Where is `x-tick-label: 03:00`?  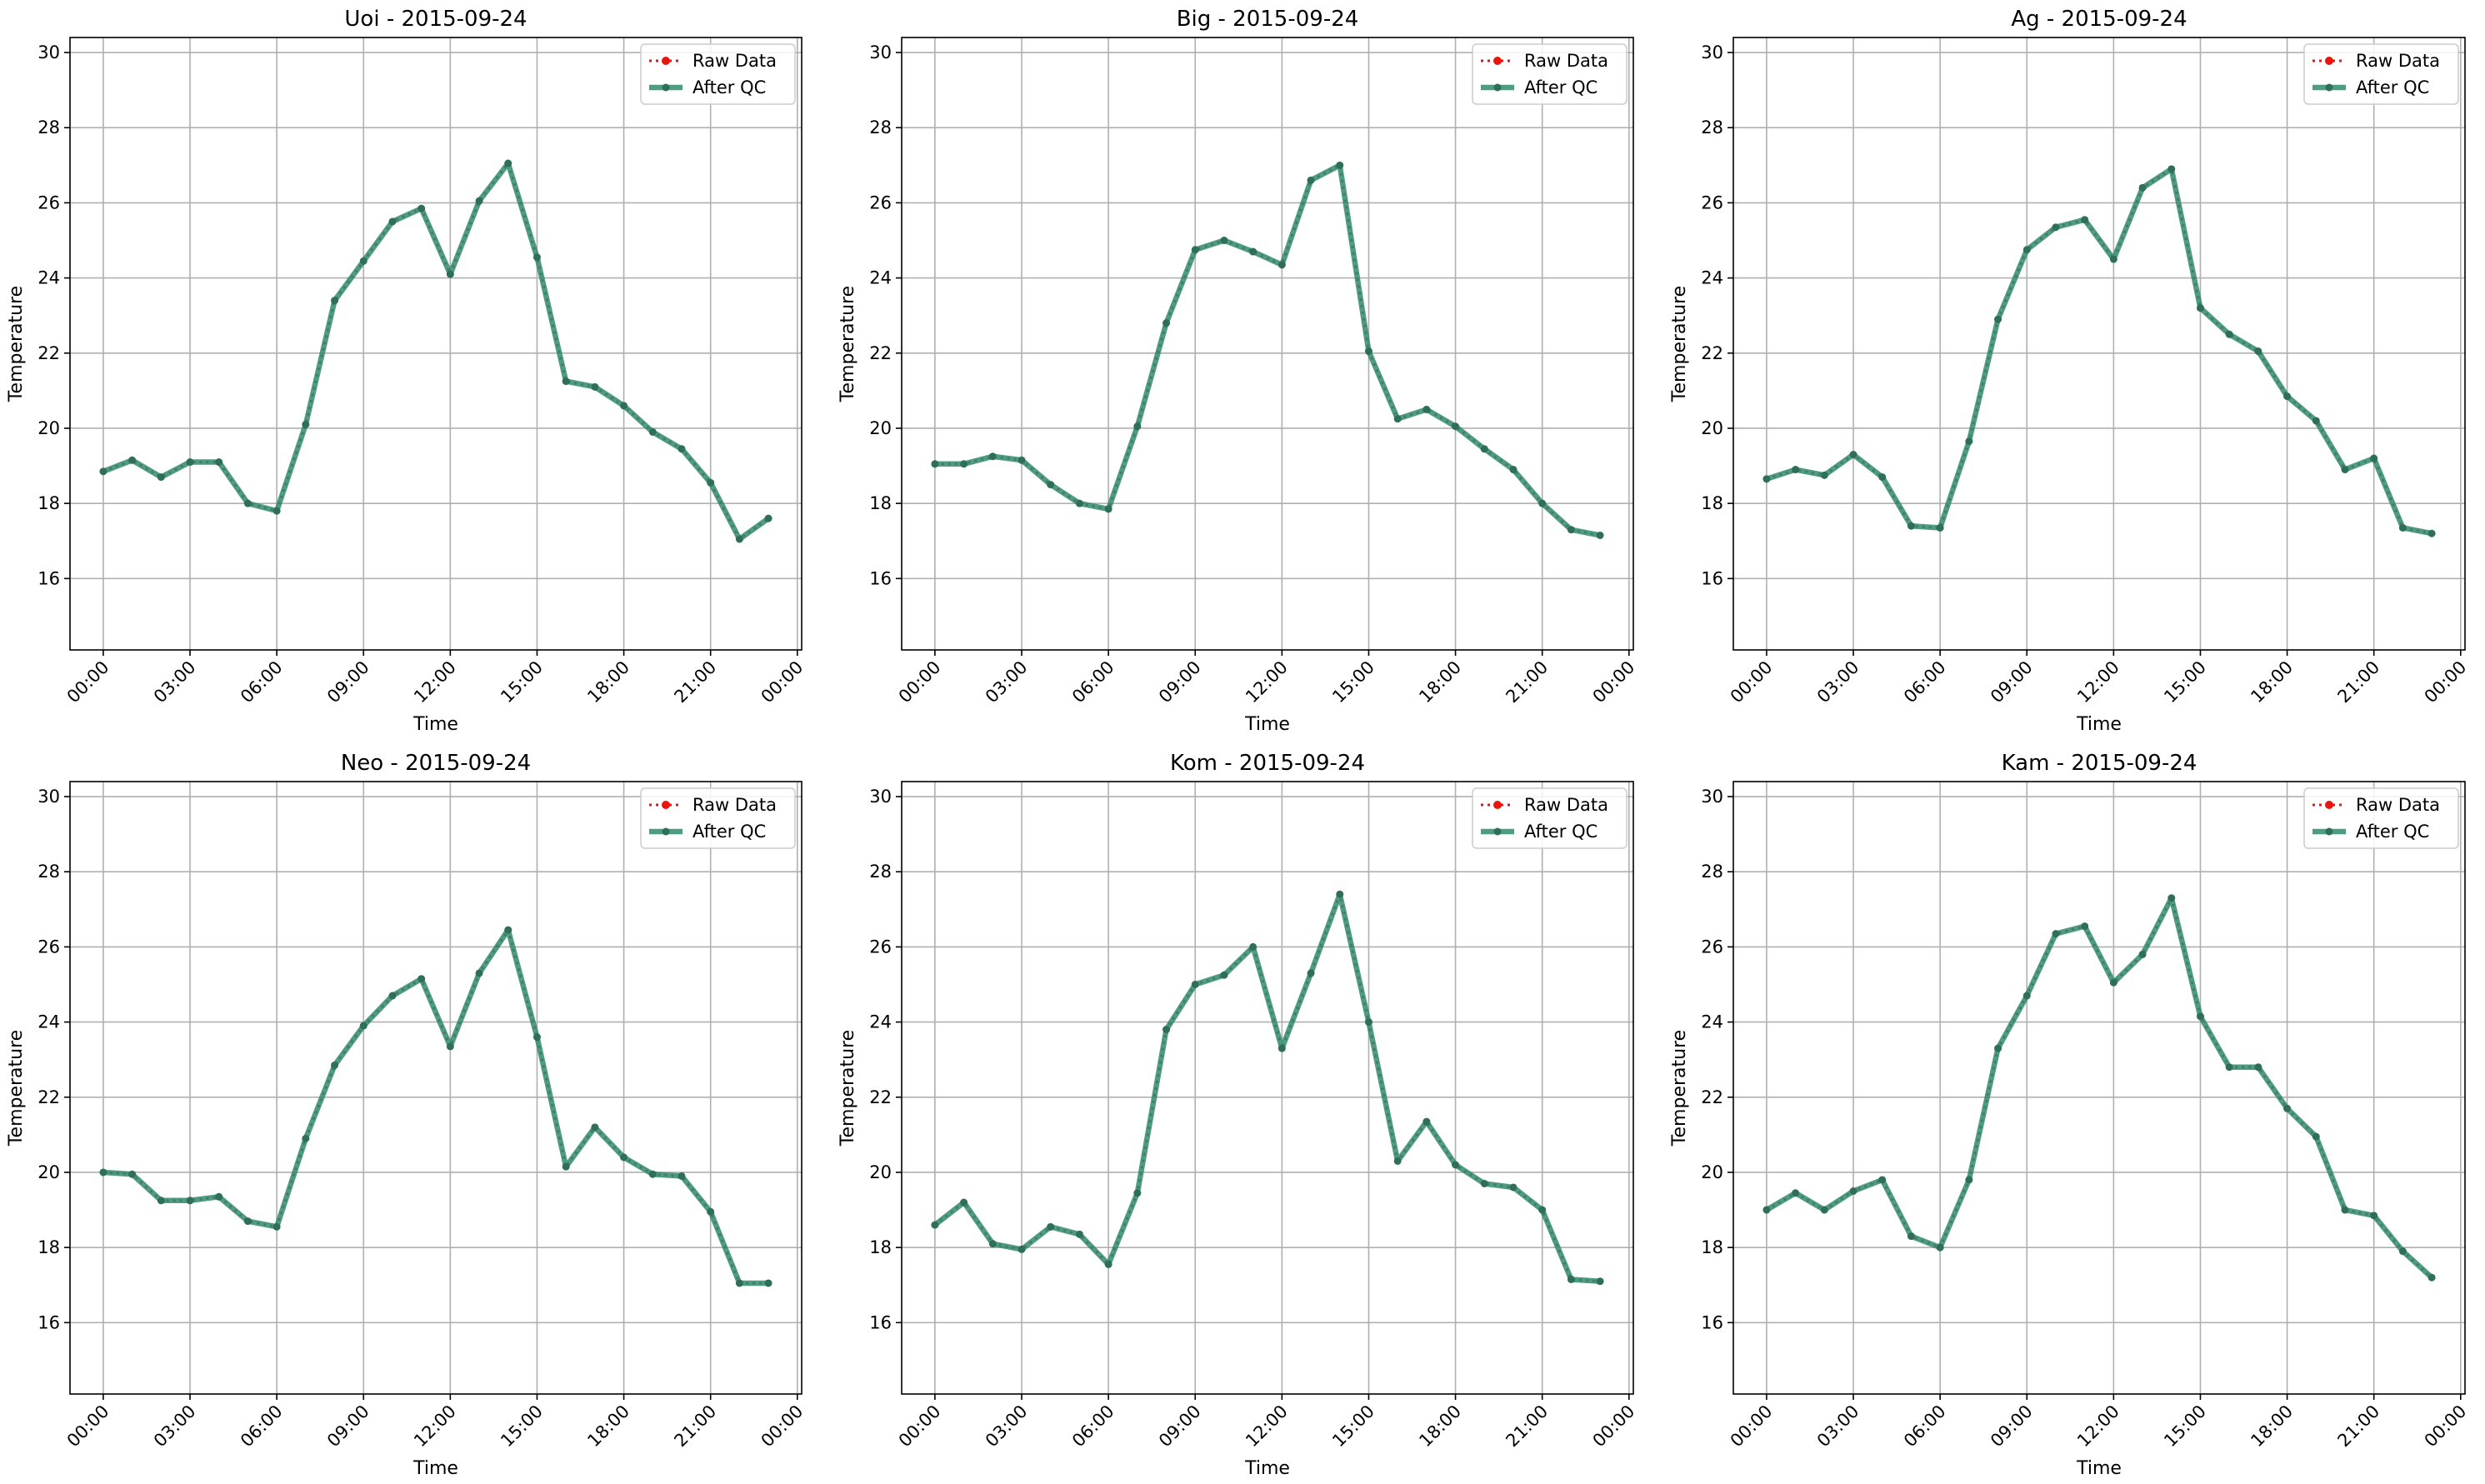
x-tick-label: 03:00 is located at coordinates (175, 1427).